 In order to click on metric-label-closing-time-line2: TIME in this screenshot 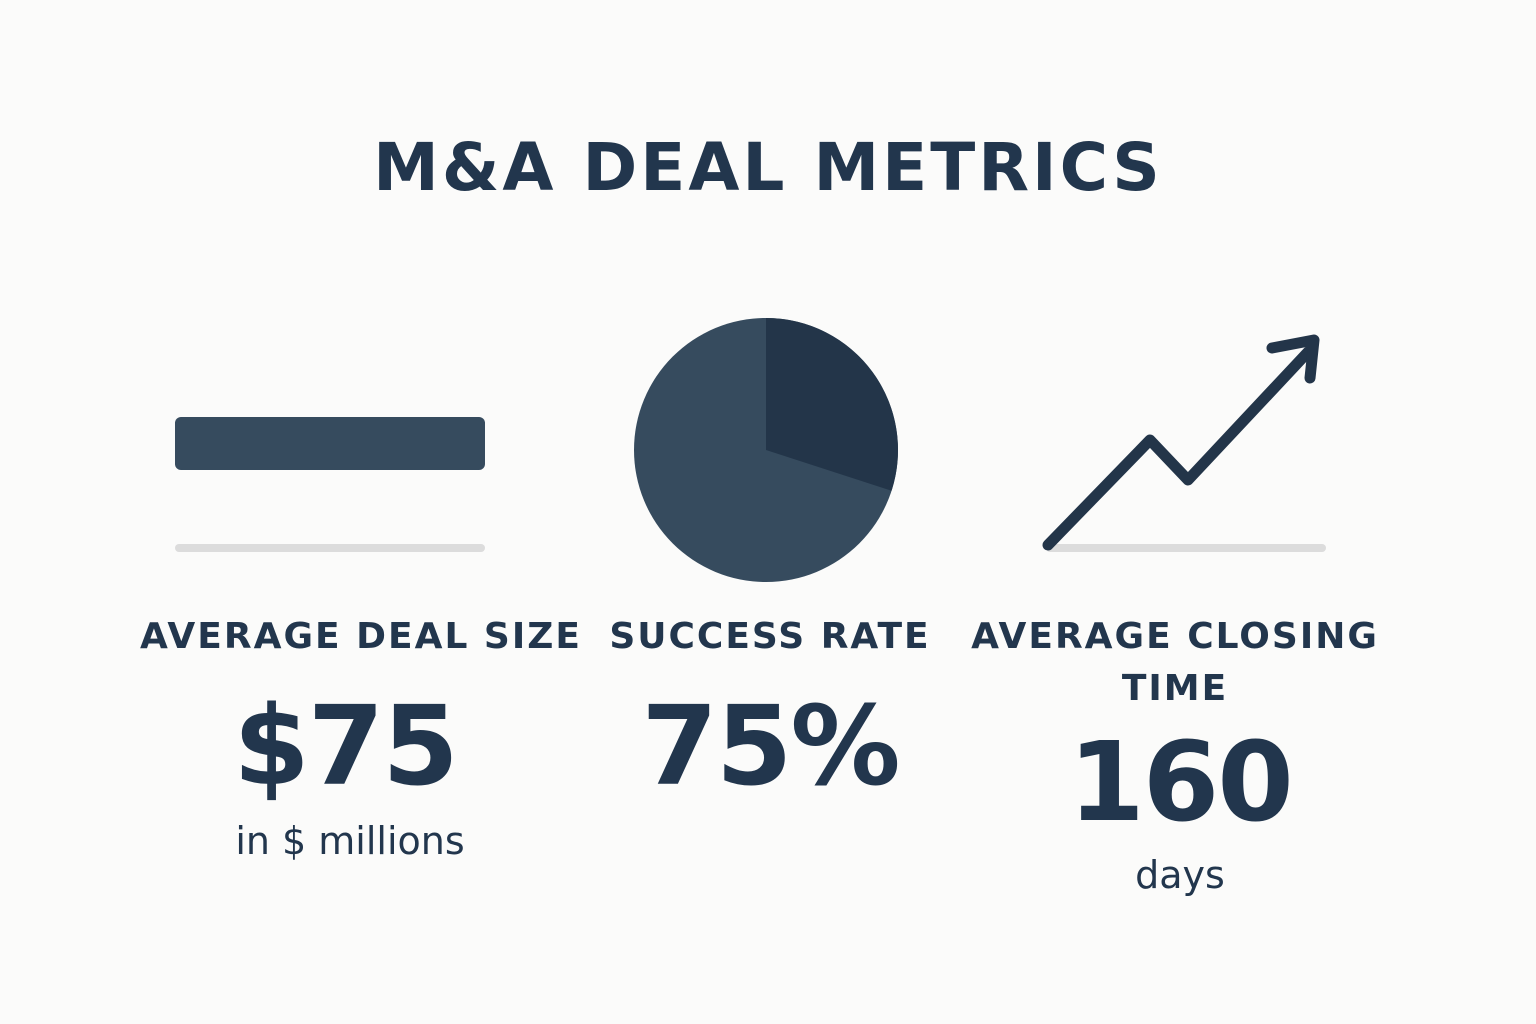, I will do `click(1175, 688)`.